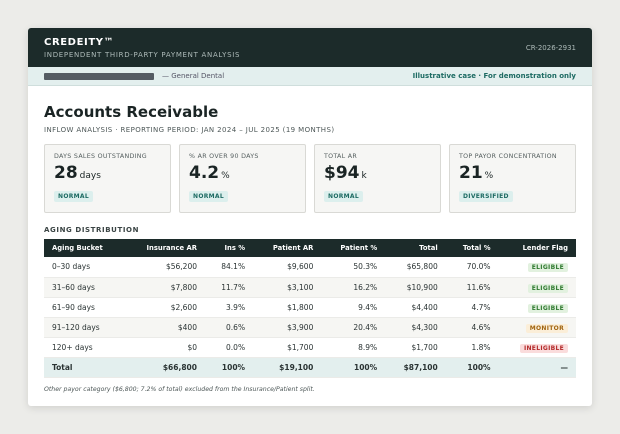 The image size is (620, 434). What do you see at coordinates (84, 267) in the screenshot?
I see `aging-bucket: 0–30 days` at bounding box center [84, 267].